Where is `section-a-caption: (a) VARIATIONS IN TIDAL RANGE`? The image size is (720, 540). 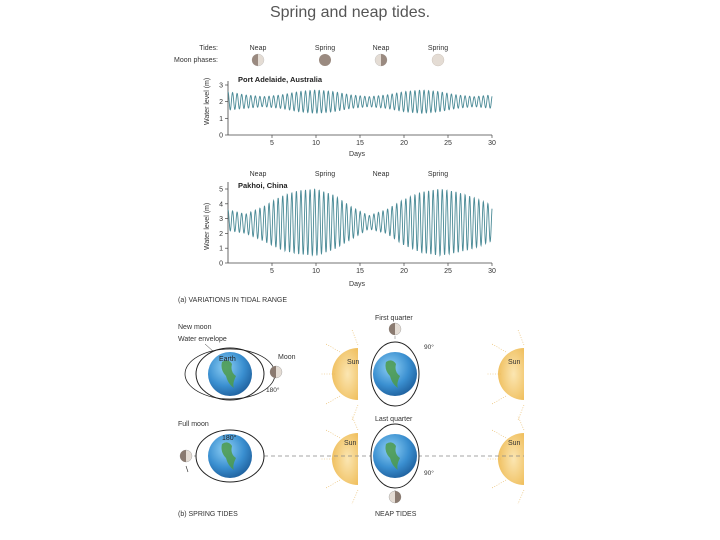
section-a-caption: (a) VARIATIONS IN TIDAL RANGE is located at coordinates (232, 300).